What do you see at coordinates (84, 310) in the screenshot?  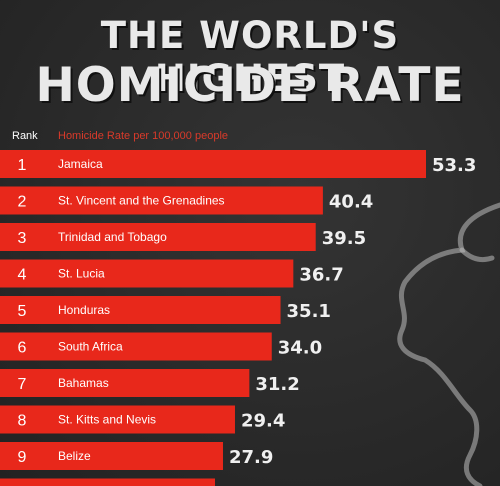 I see `category-label-5: Honduras` at bounding box center [84, 310].